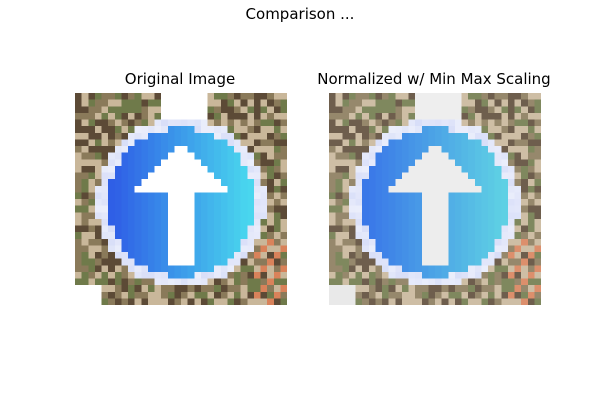 The image size is (600, 400). I want to click on panel-title-normalized: Normalized w/ Min Max Scaling, so click(434, 79).